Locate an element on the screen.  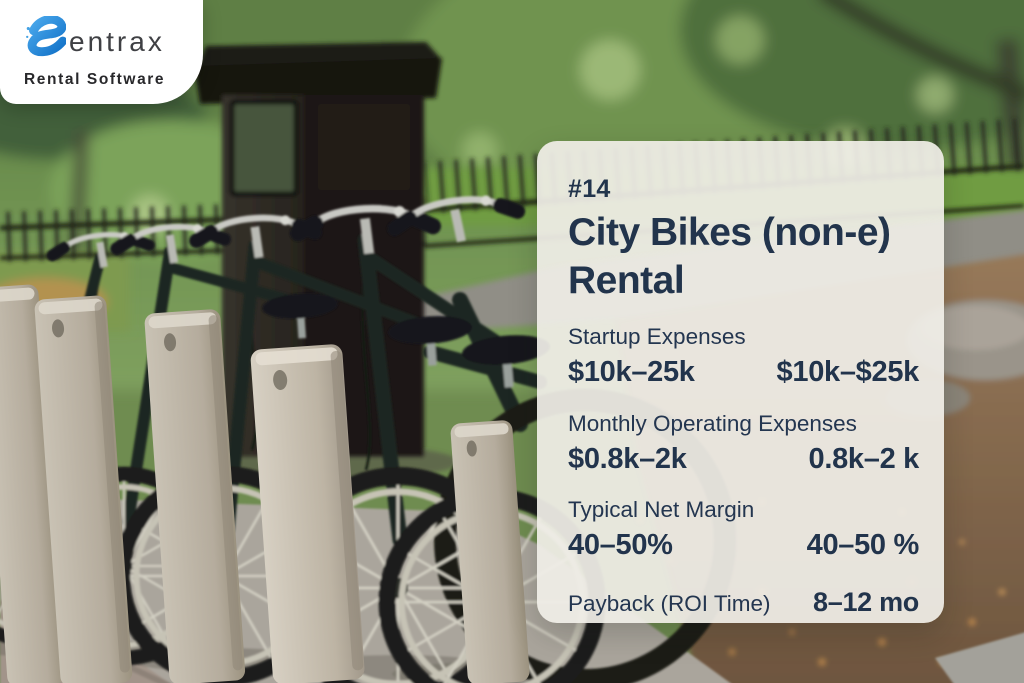
stat-value-left: $10k–25k is located at coordinates (631, 372).